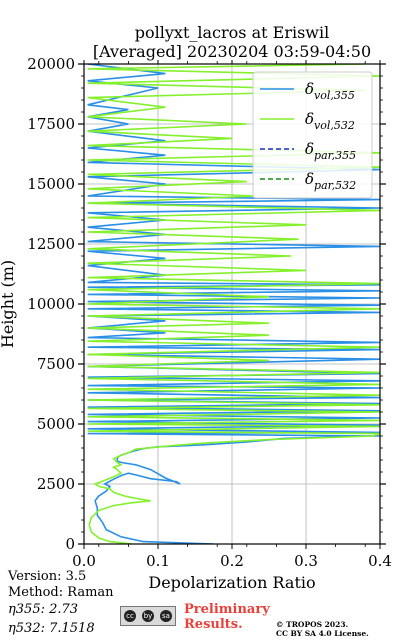  Describe the element at coordinates (232, 32) in the screenshot. I see `chart-title: pollyxt_lacros at Eriswil` at that location.